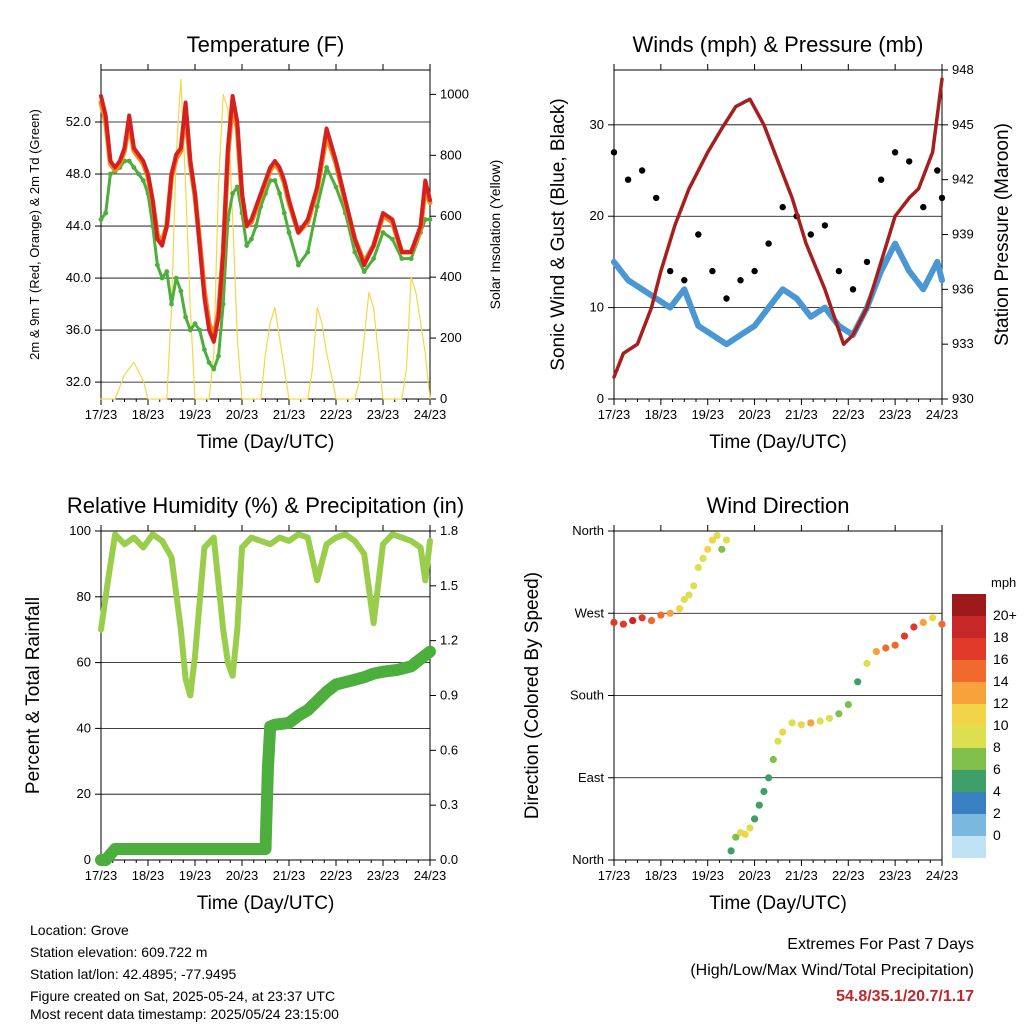  I want to click on y2-tick-label: 939, so click(963, 234).